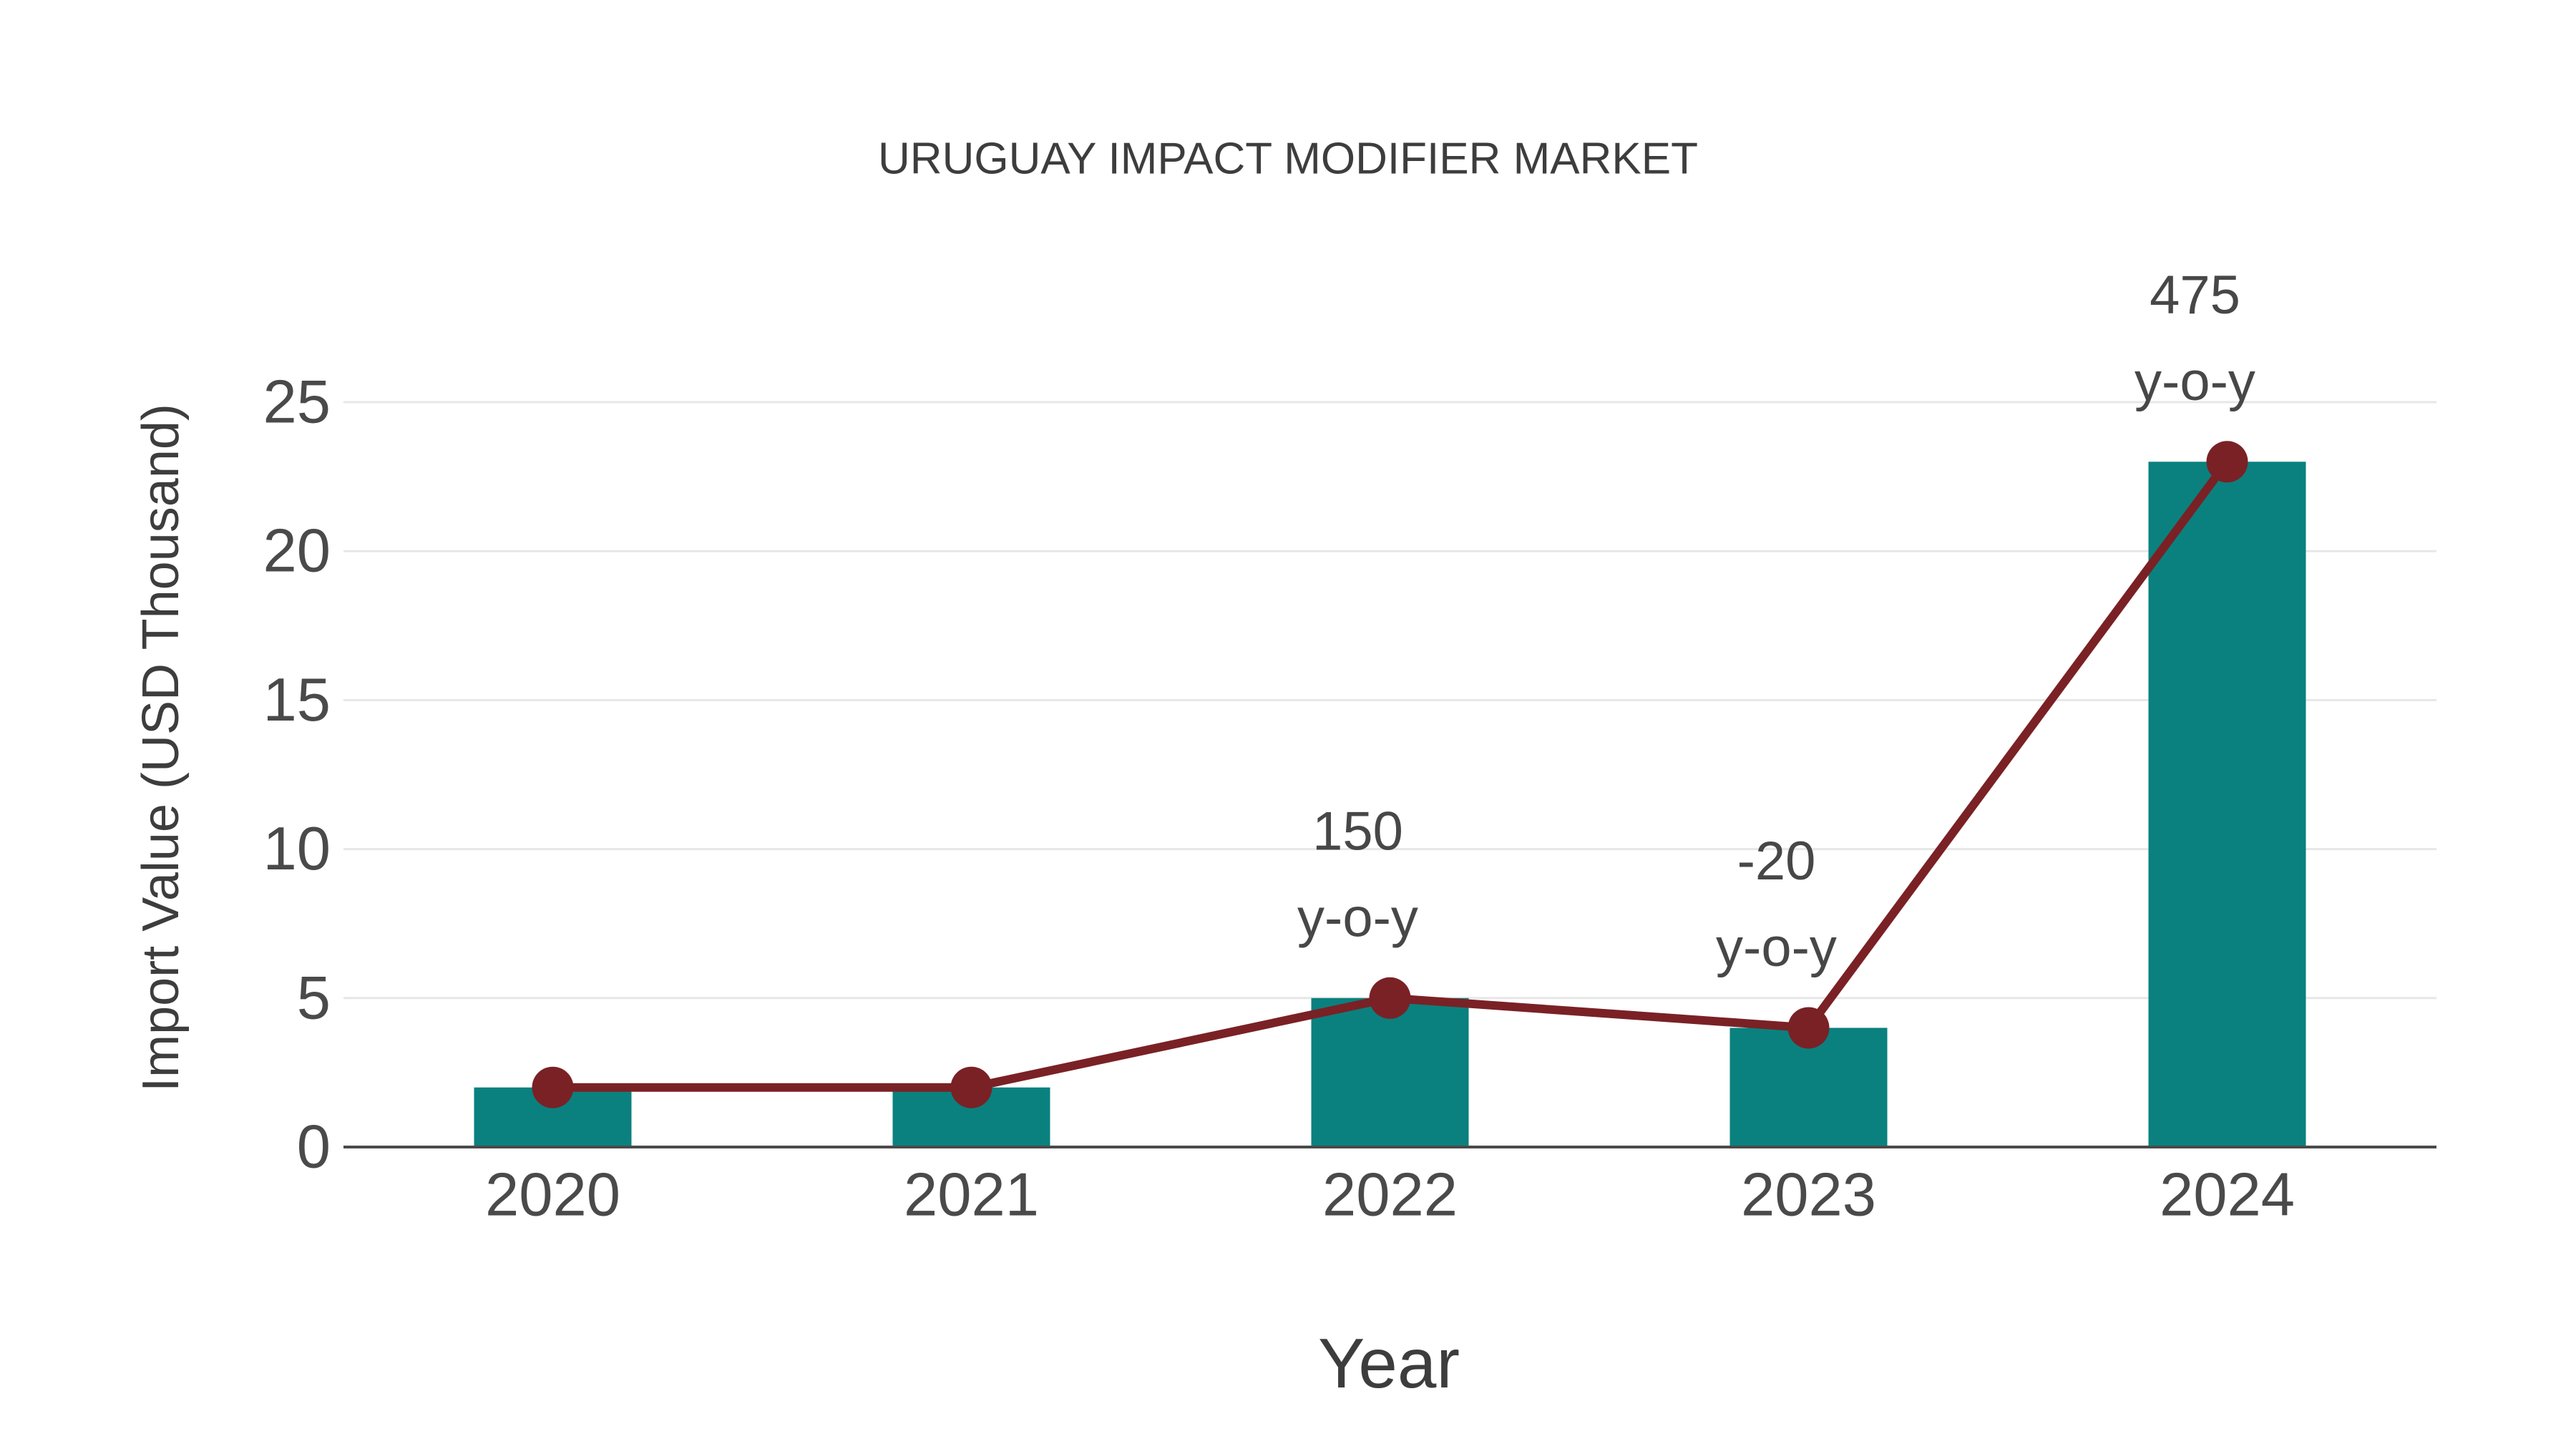  Describe the element at coordinates (552, 1195) in the screenshot. I see `x-tick-label: 2020` at that location.